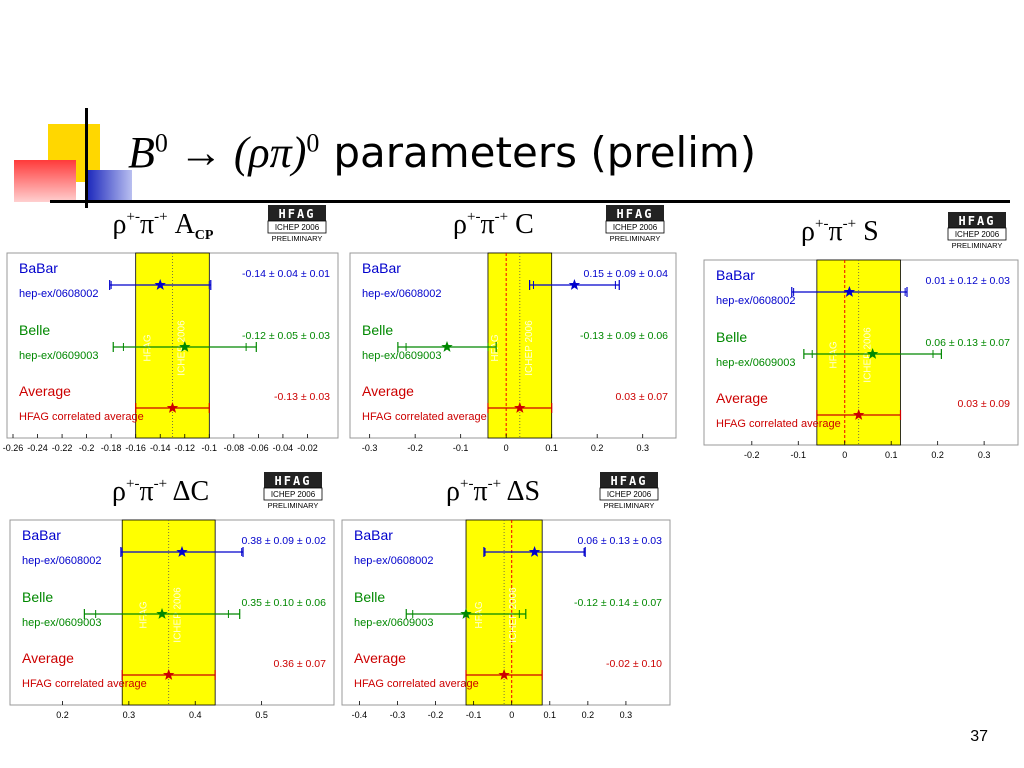 This screenshot has width=1024, height=768. What do you see at coordinates (967, 343) in the screenshot?
I see `belle-value-label: 0.06 ± 0.13 ± 0.07` at bounding box center [967, 343].